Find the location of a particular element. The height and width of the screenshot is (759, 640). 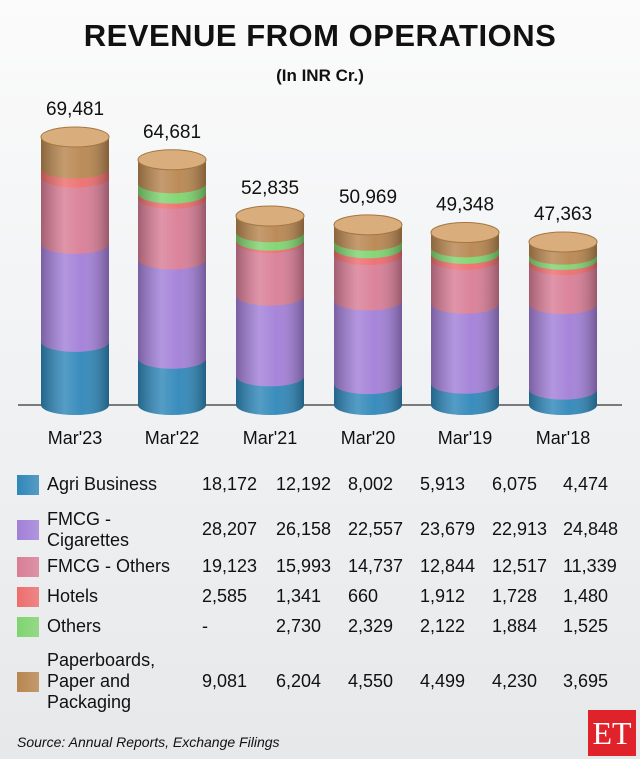

bar-Mar'23: 69,481 Mar'23 is located at coordinates (75, 273).